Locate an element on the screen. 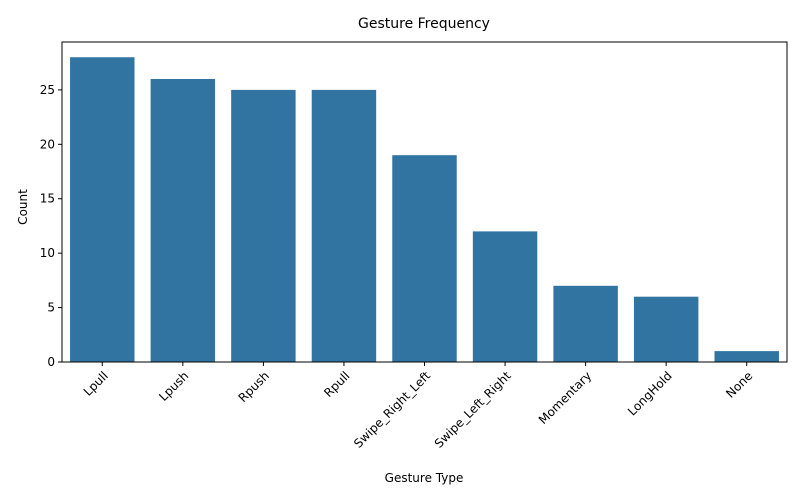 The height and width of the screenshot is (500, 800). bar-longhold is located at coordinates (666, 329).